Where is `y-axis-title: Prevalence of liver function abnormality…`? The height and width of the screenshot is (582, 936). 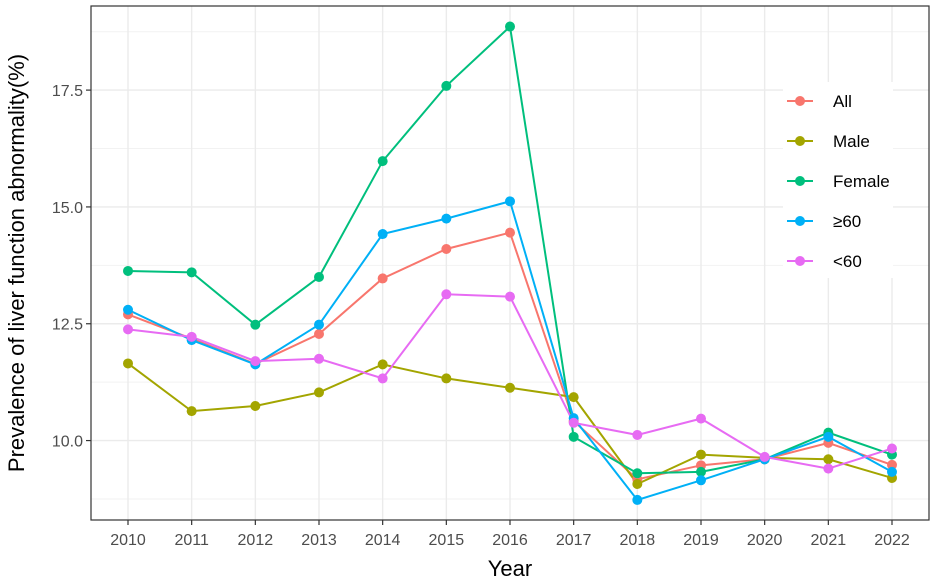
y-axis-title: Prevalence of liver function abnormality… is located at coordinates (16, 263).